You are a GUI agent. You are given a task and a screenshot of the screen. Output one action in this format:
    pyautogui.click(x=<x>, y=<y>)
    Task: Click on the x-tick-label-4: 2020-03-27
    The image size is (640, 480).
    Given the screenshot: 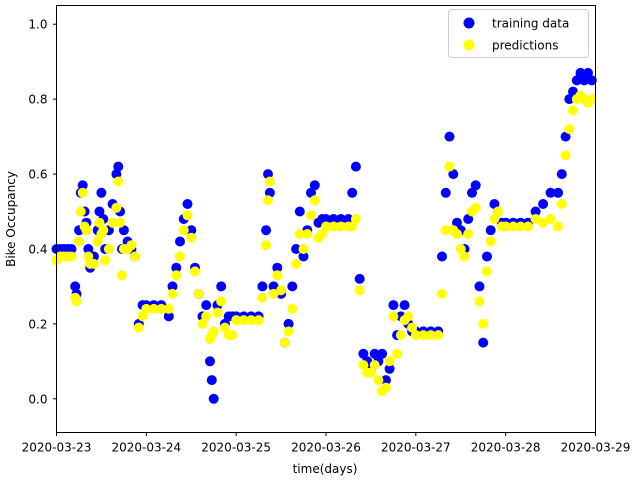 What is the action you would take?
    pyautogui.click(x=416, y=448)
    